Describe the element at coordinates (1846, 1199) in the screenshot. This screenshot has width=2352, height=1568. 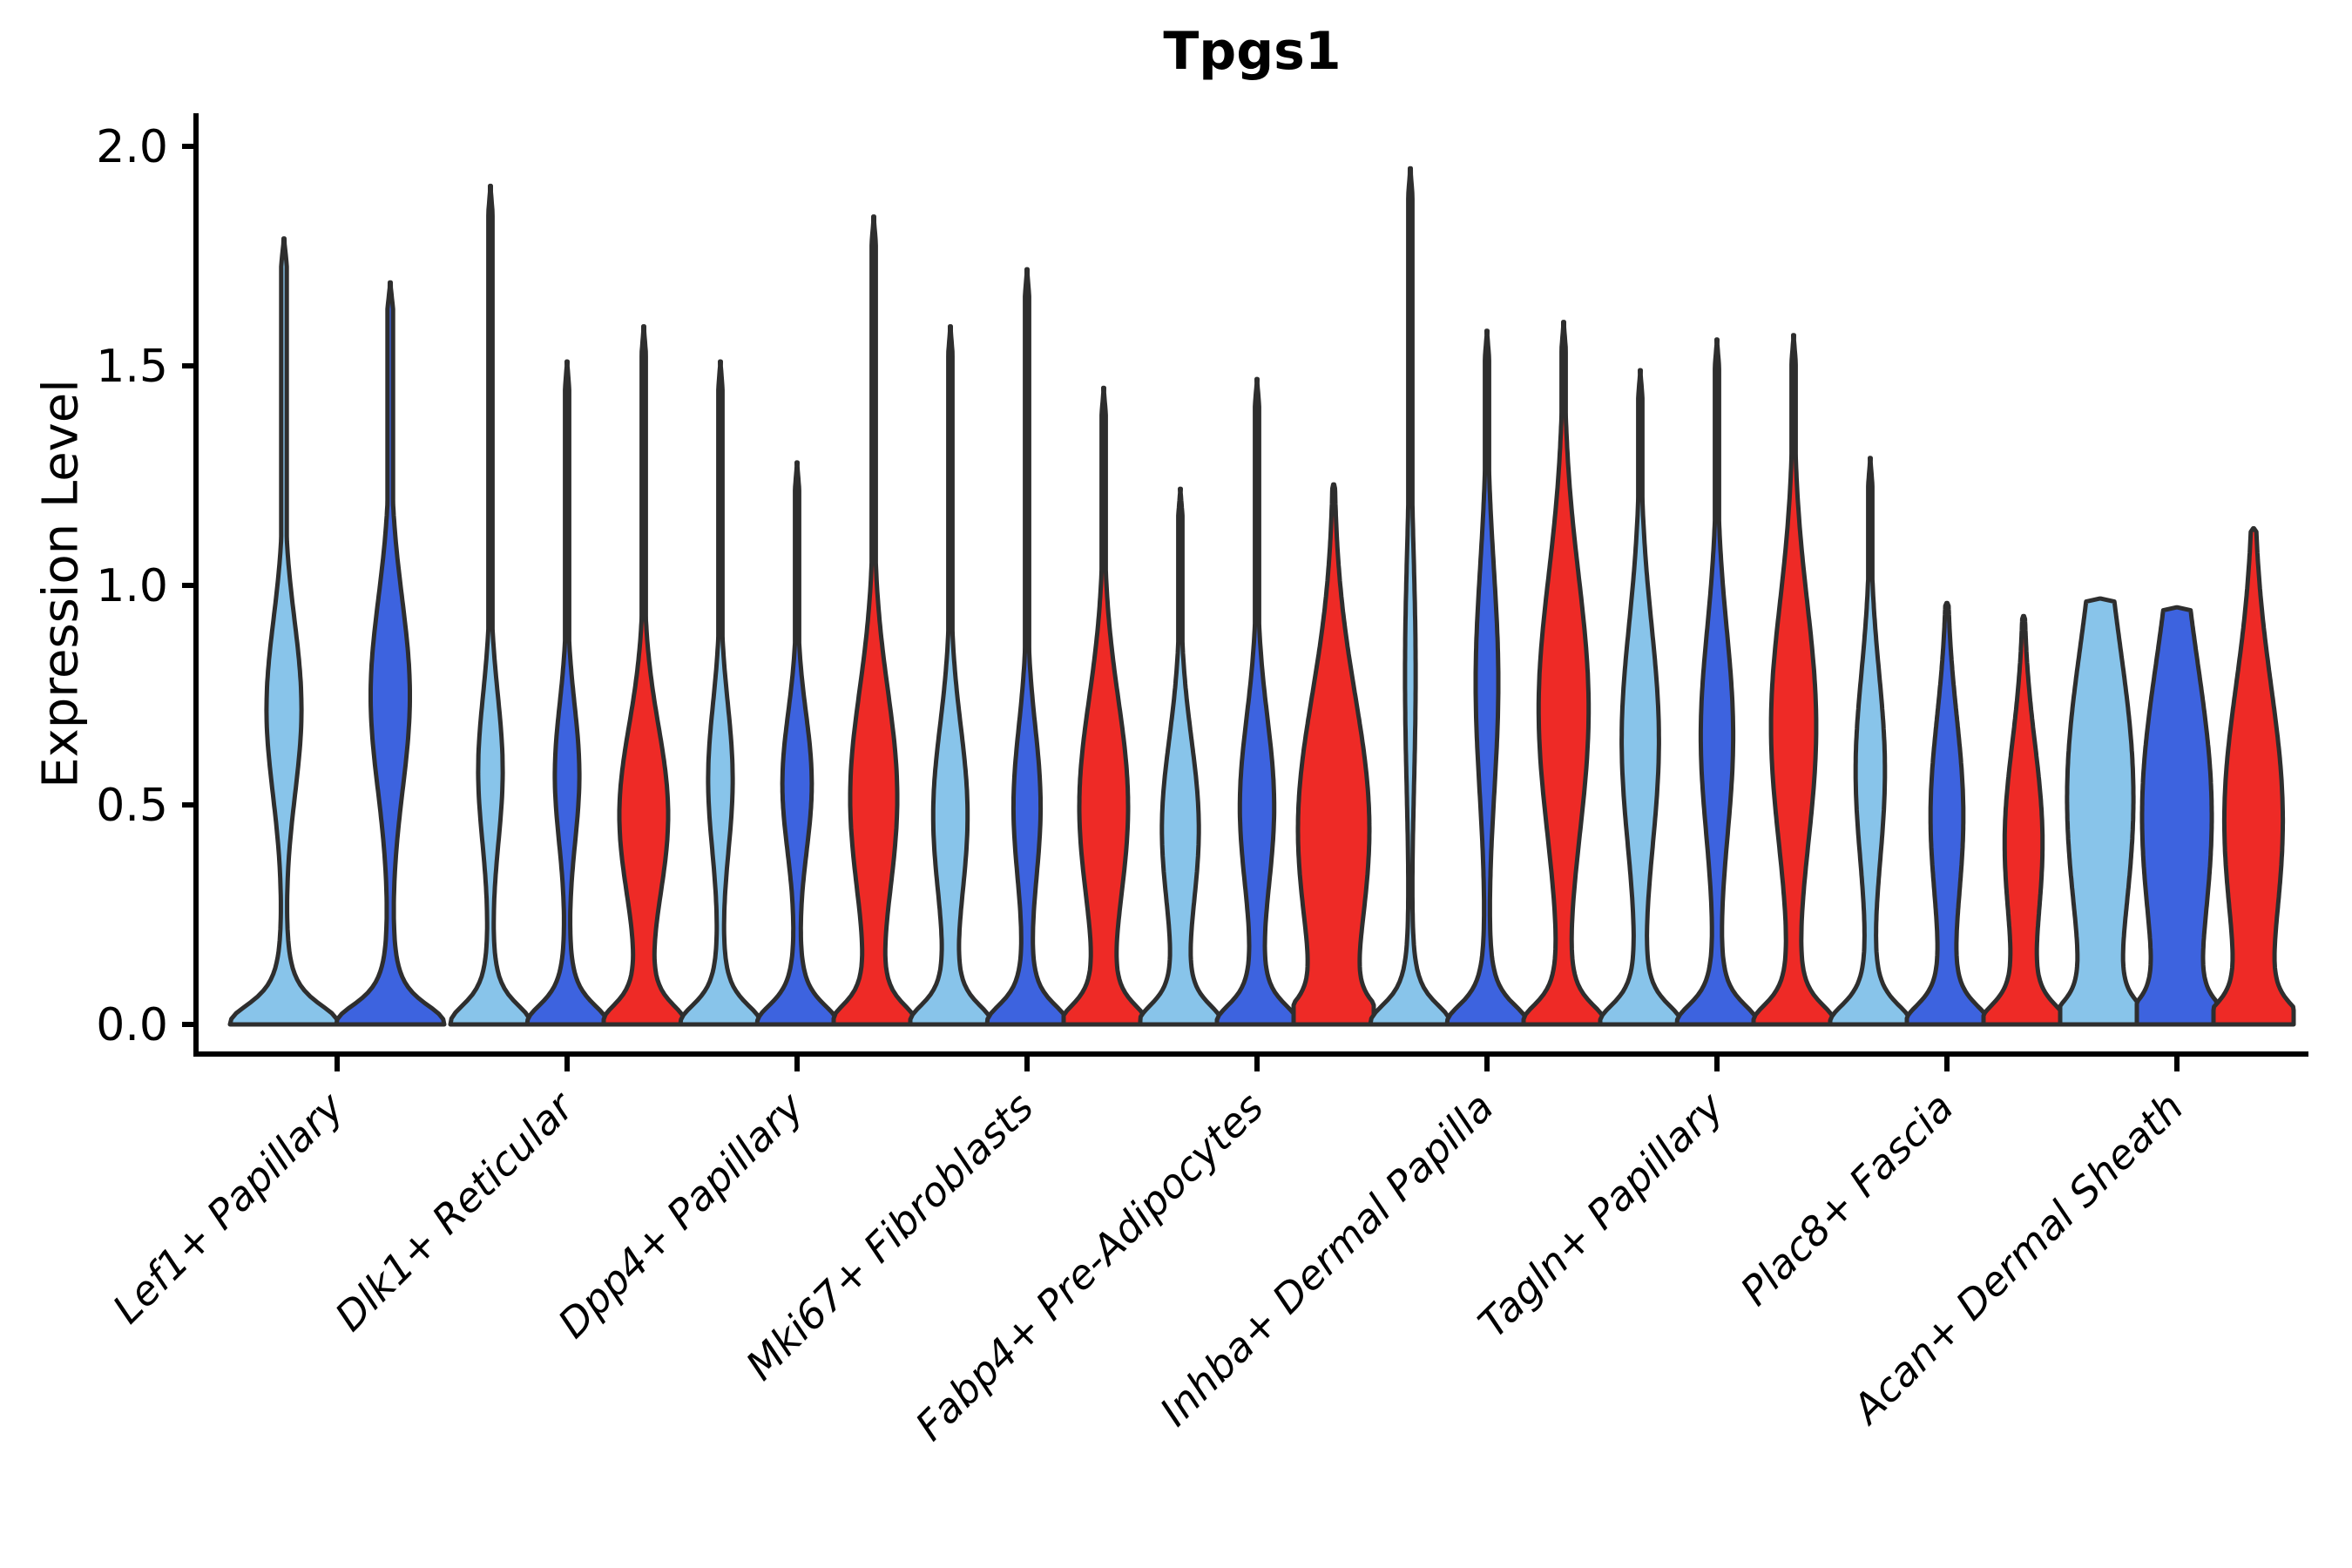
I see `x-tick-label: Plac8+ Fascia` at that location.